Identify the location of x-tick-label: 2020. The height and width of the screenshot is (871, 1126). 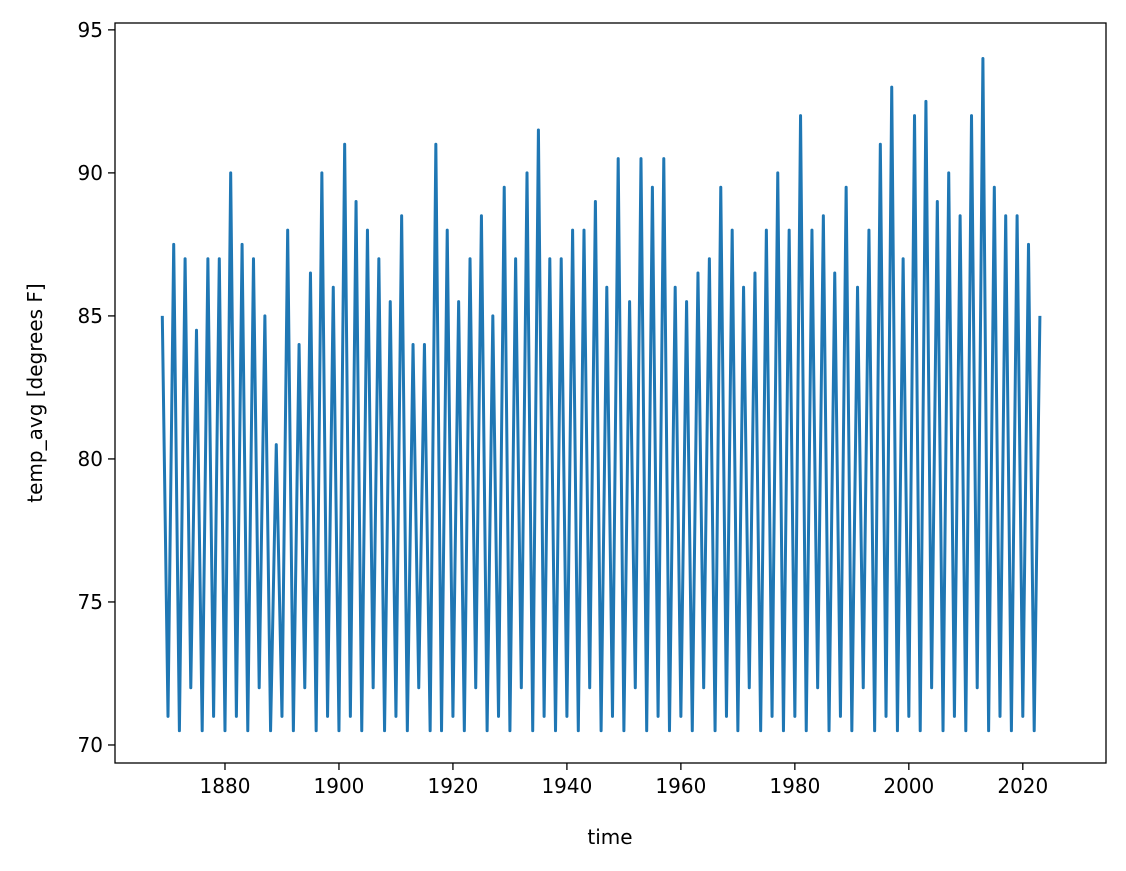
(1022, 786).